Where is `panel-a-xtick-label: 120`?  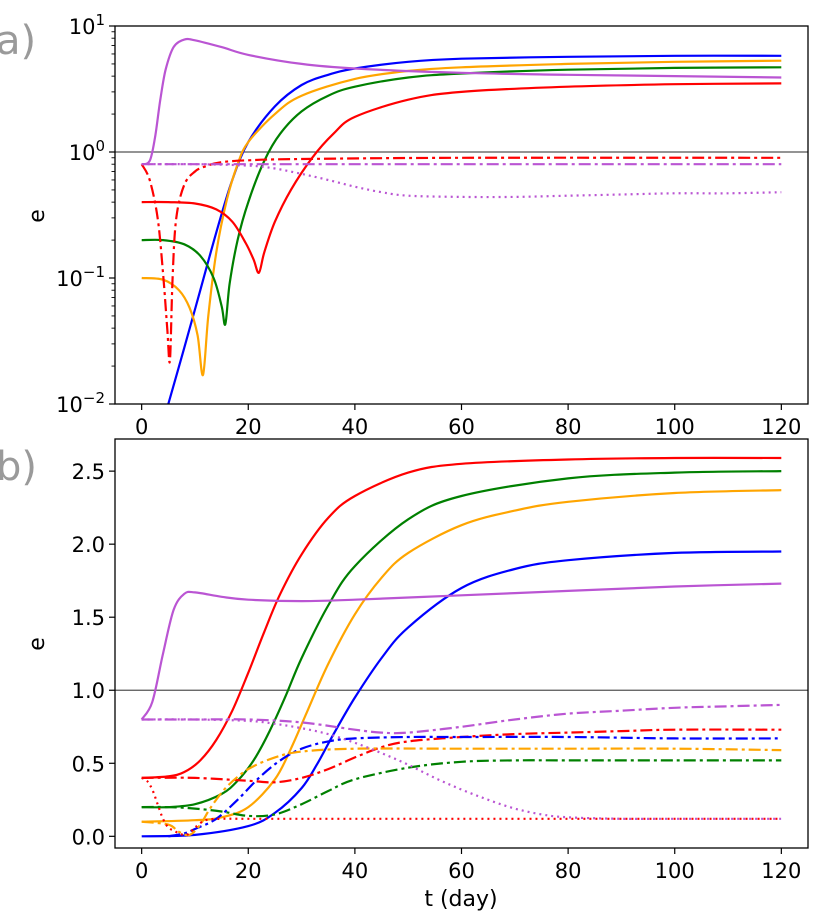 panel-a-xtick-label: 120 is located at coordinates (781, 427).